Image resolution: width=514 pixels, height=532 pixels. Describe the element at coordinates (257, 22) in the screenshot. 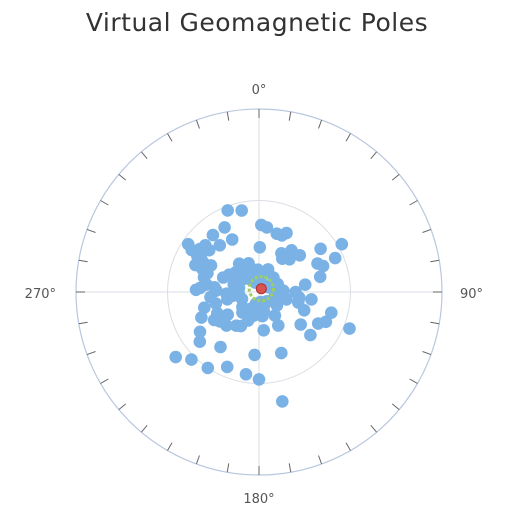

I see `chart-title: Virtual Geomagnetic Poles` at that location.